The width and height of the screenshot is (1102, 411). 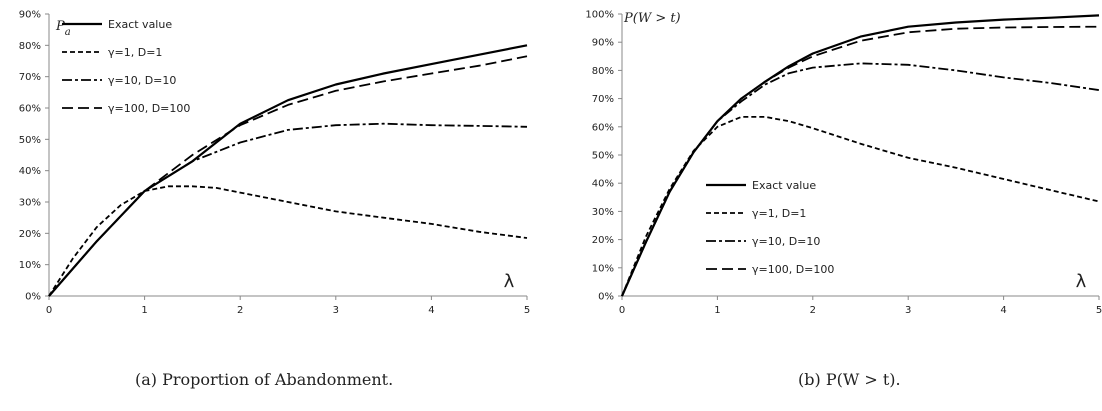 What do you see at coordinates (264, 379) in the screenshot?
I see `chart-a-caption: (a) Proportion of Abandonment.` at bounding box center [264, 379].